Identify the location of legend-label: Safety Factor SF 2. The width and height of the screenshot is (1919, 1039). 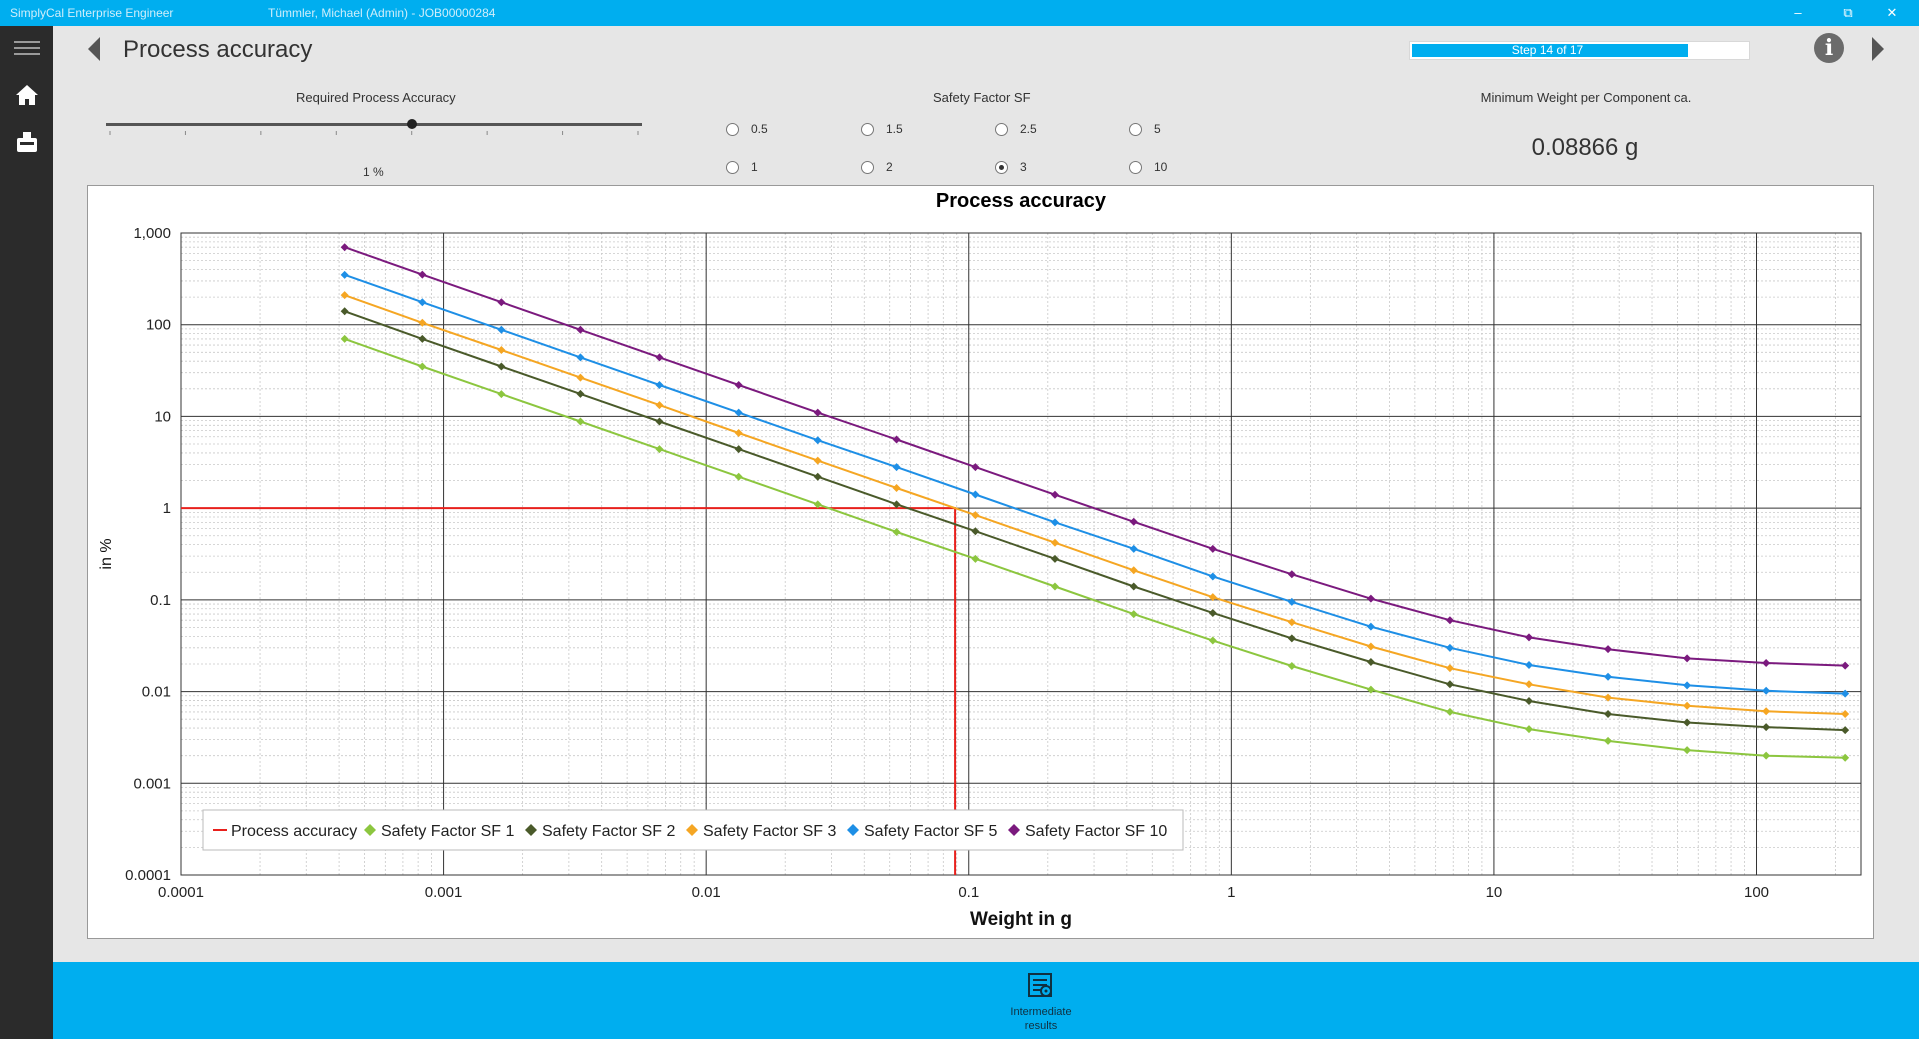
(608, 831).